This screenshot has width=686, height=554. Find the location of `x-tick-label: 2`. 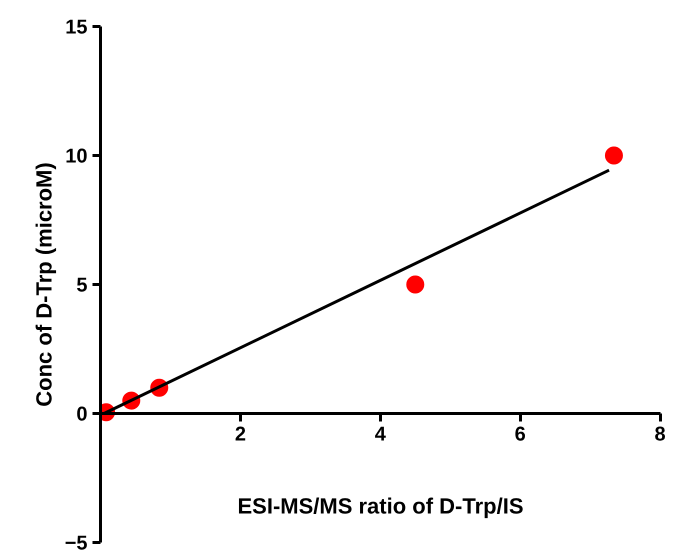

x-tick-label: 2 is located at coordinates (240, 435).